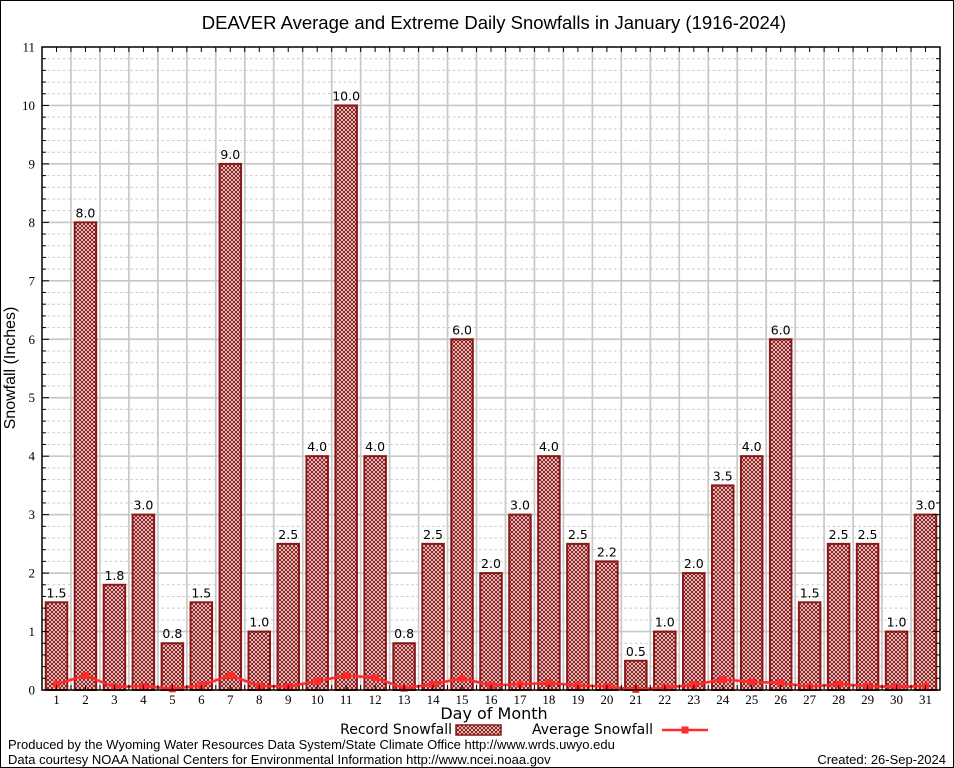 The image size is (954, 768). I want to click on x-tick-label: 4, so click(143, 699).